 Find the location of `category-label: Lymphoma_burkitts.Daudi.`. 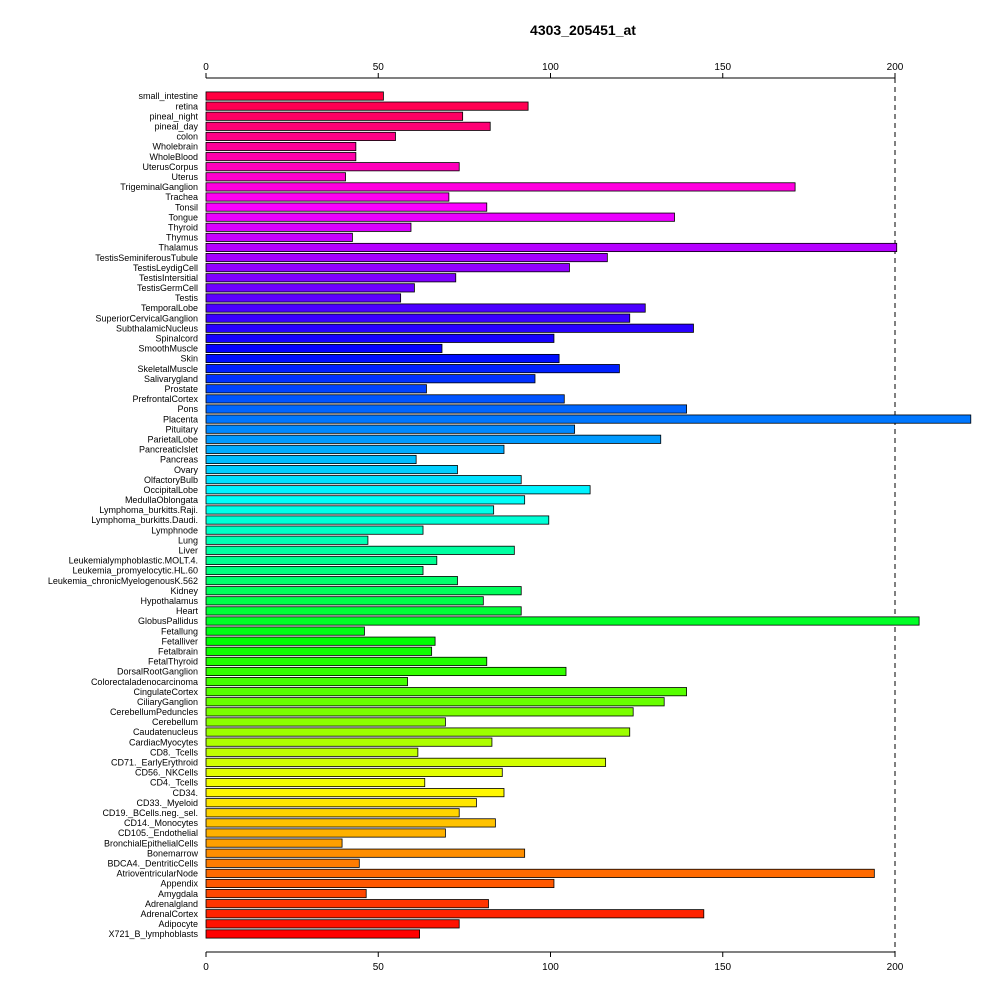

category-label: Lymphoma_burkitts.Daudi. is located at coordinates (144, 520).